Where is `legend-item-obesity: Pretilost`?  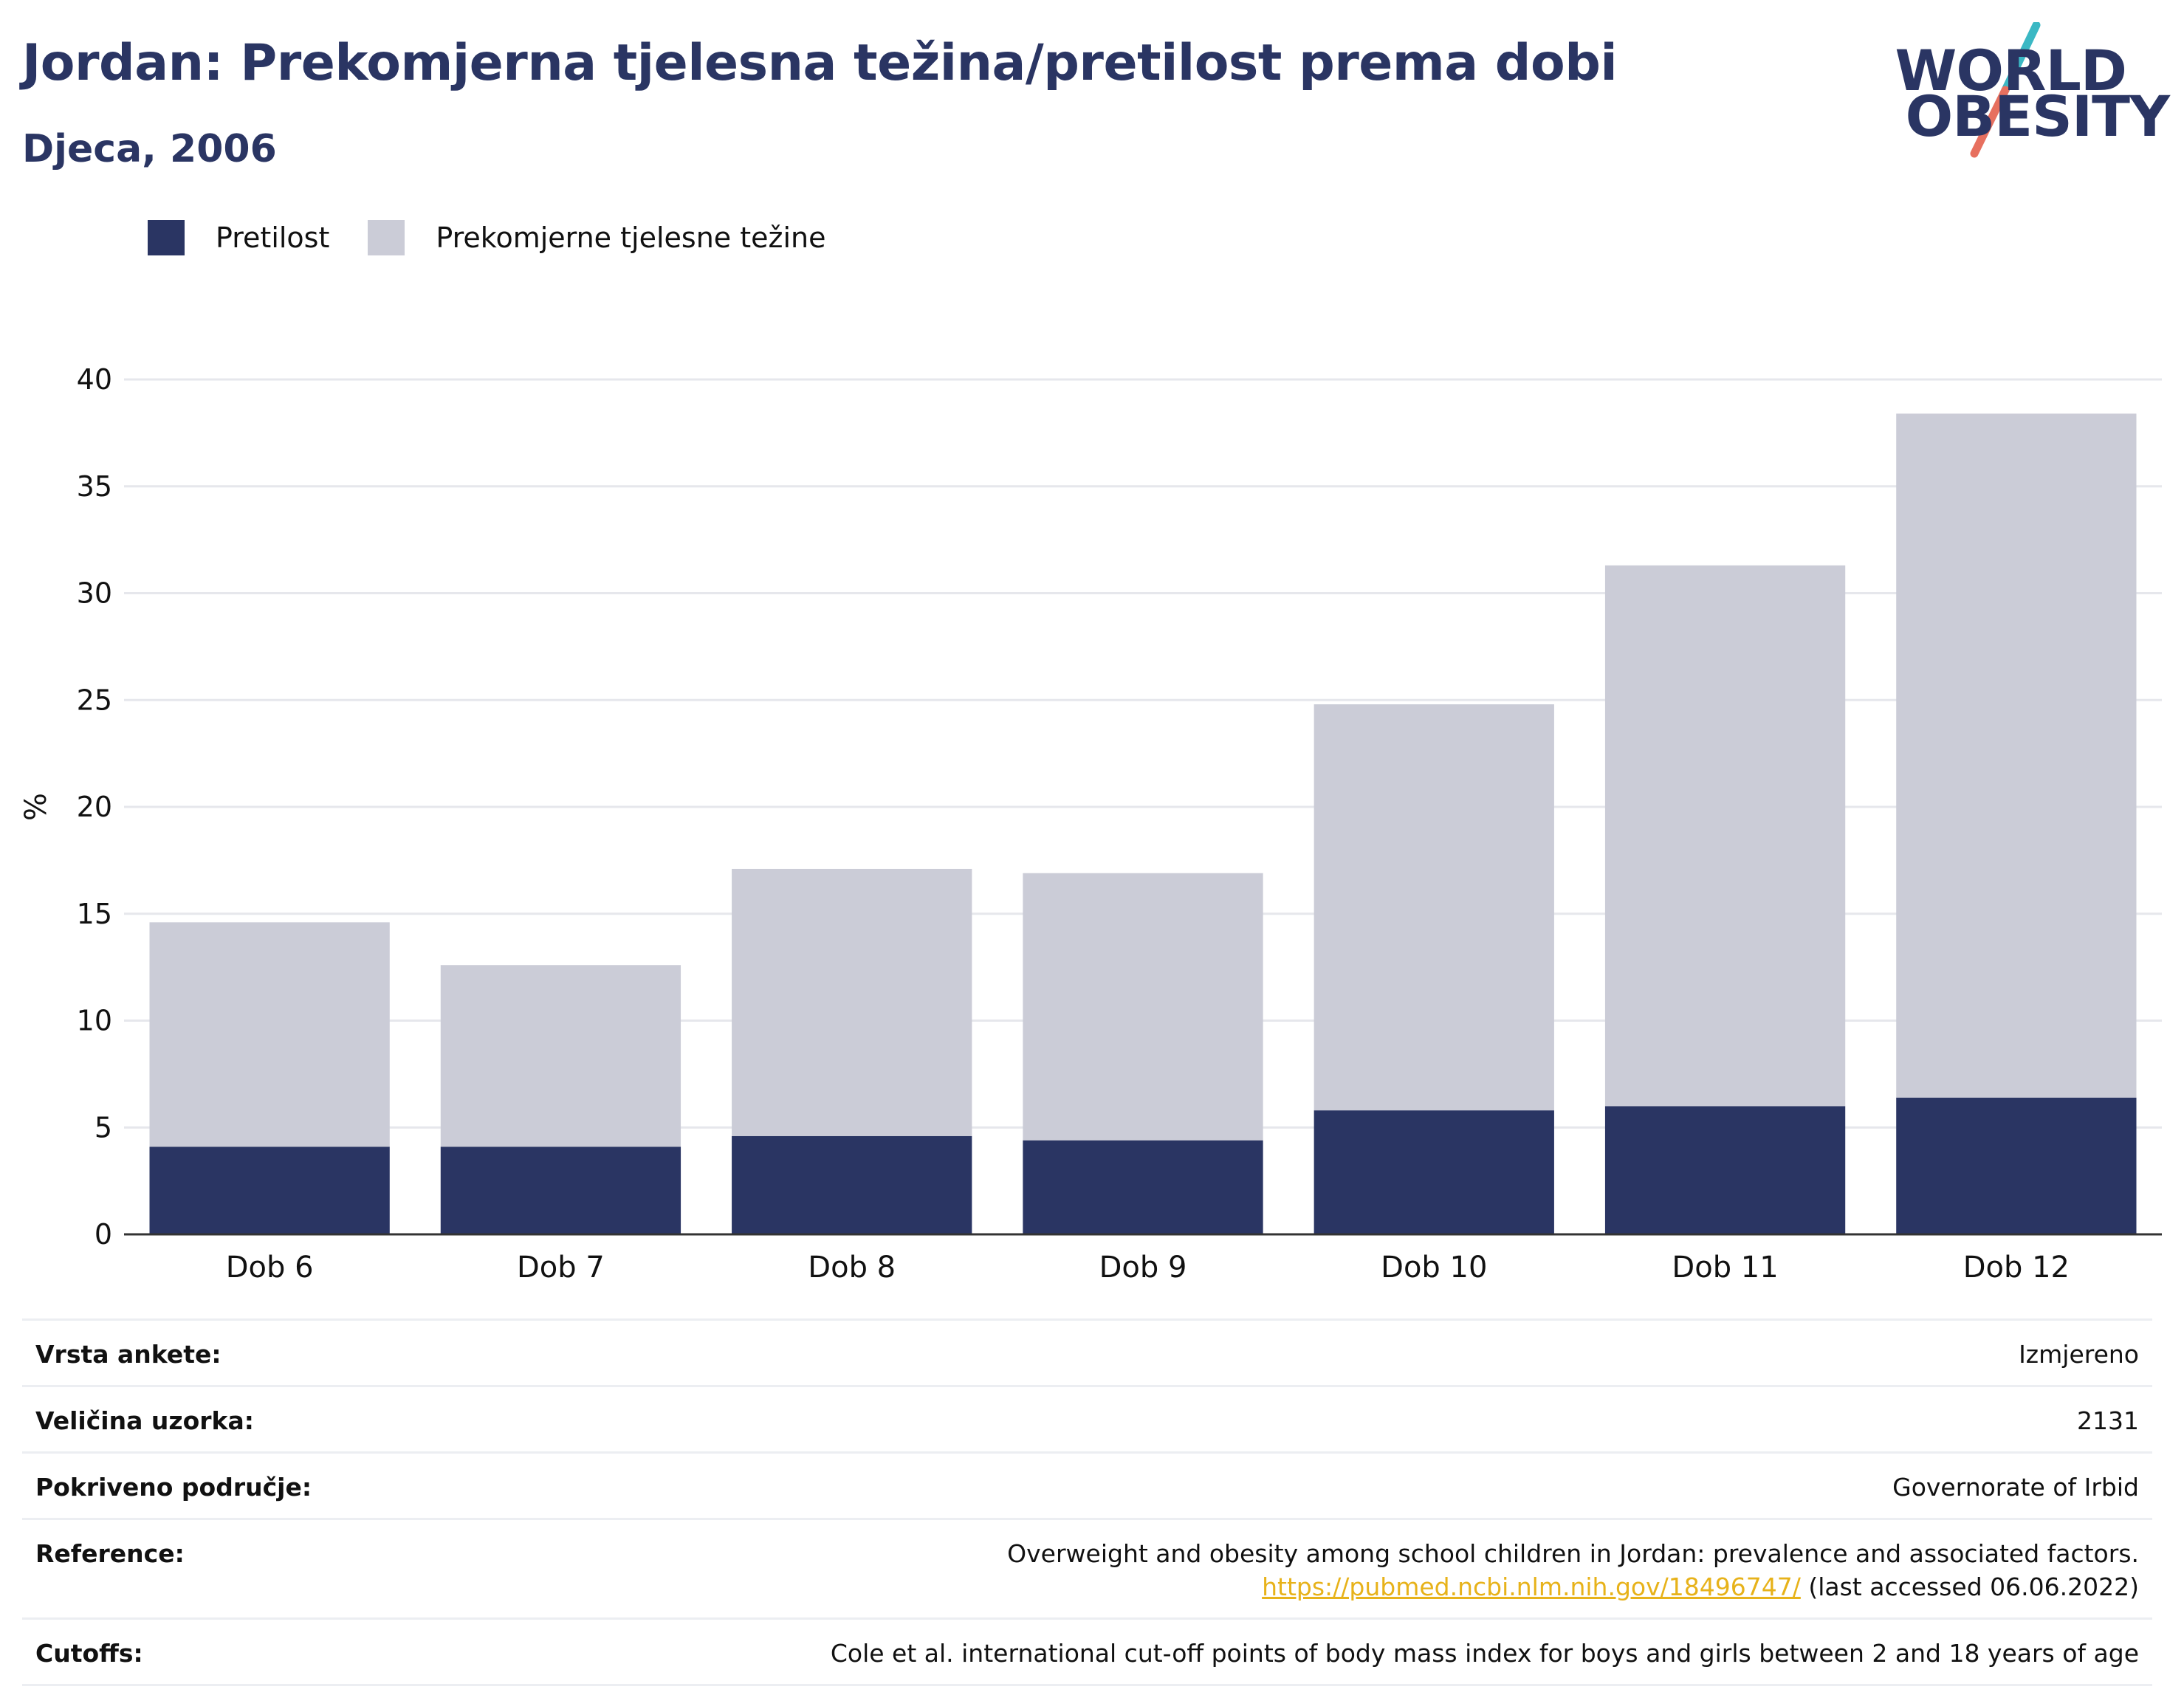
legend-item-obesity: Pretilost is located at coordinates (239, 237).